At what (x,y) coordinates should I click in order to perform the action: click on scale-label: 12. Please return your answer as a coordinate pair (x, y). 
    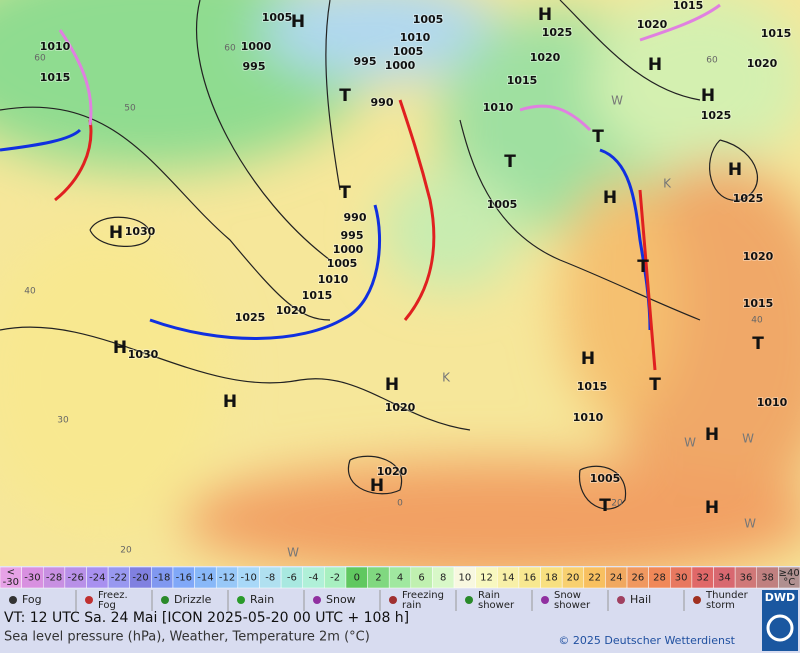
    Looking at the image, I should click on (486, 578).